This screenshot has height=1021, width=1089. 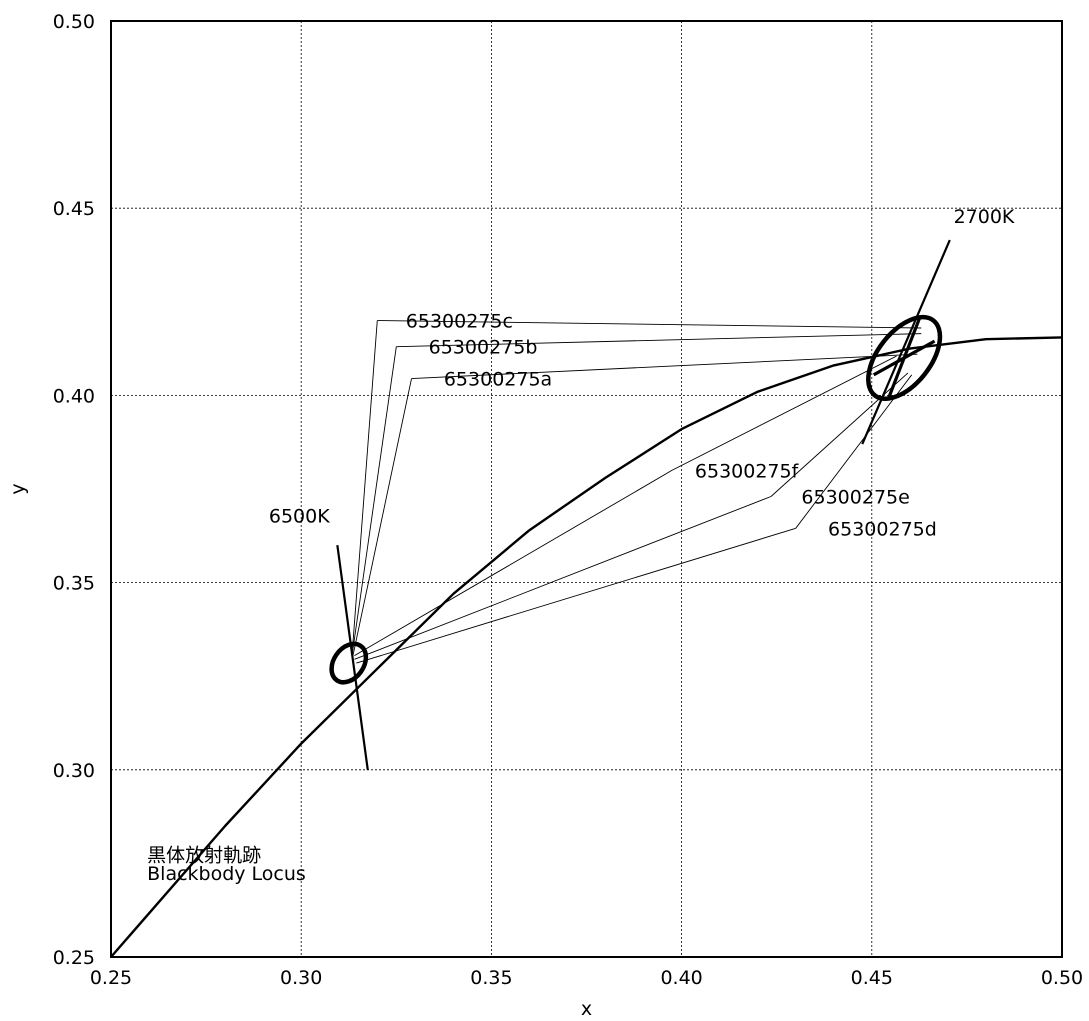 What do you see at coordinates (459, 322) in the screenshot?
I see `sample-65300275c-label: 65300275c` at bounding box center [459, 322].